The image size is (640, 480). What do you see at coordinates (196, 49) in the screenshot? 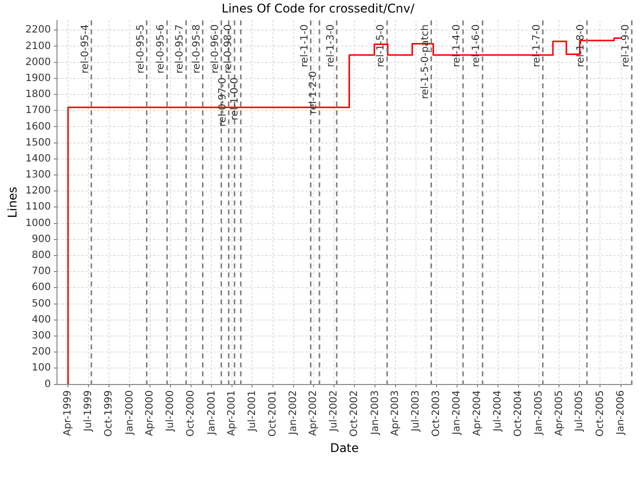
I see `ref-line-label: rel-0-95-8` at bounding box center [196, 49].